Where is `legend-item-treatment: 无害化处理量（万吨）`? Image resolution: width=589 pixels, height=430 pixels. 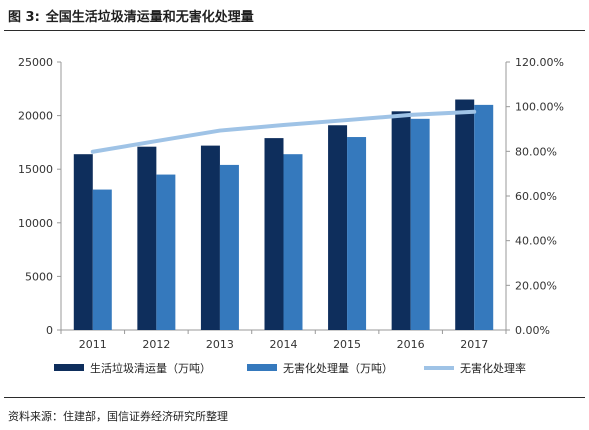
legend-item-treatment: 无害化处理量（万吨） is located at coordinates (320, 368).